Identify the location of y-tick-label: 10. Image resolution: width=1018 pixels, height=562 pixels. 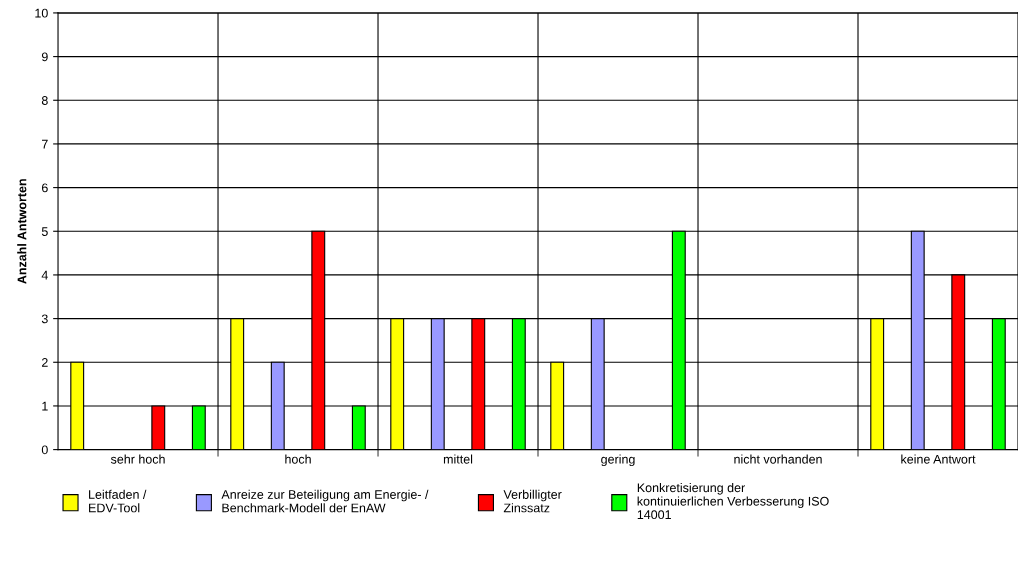
(41, 13).